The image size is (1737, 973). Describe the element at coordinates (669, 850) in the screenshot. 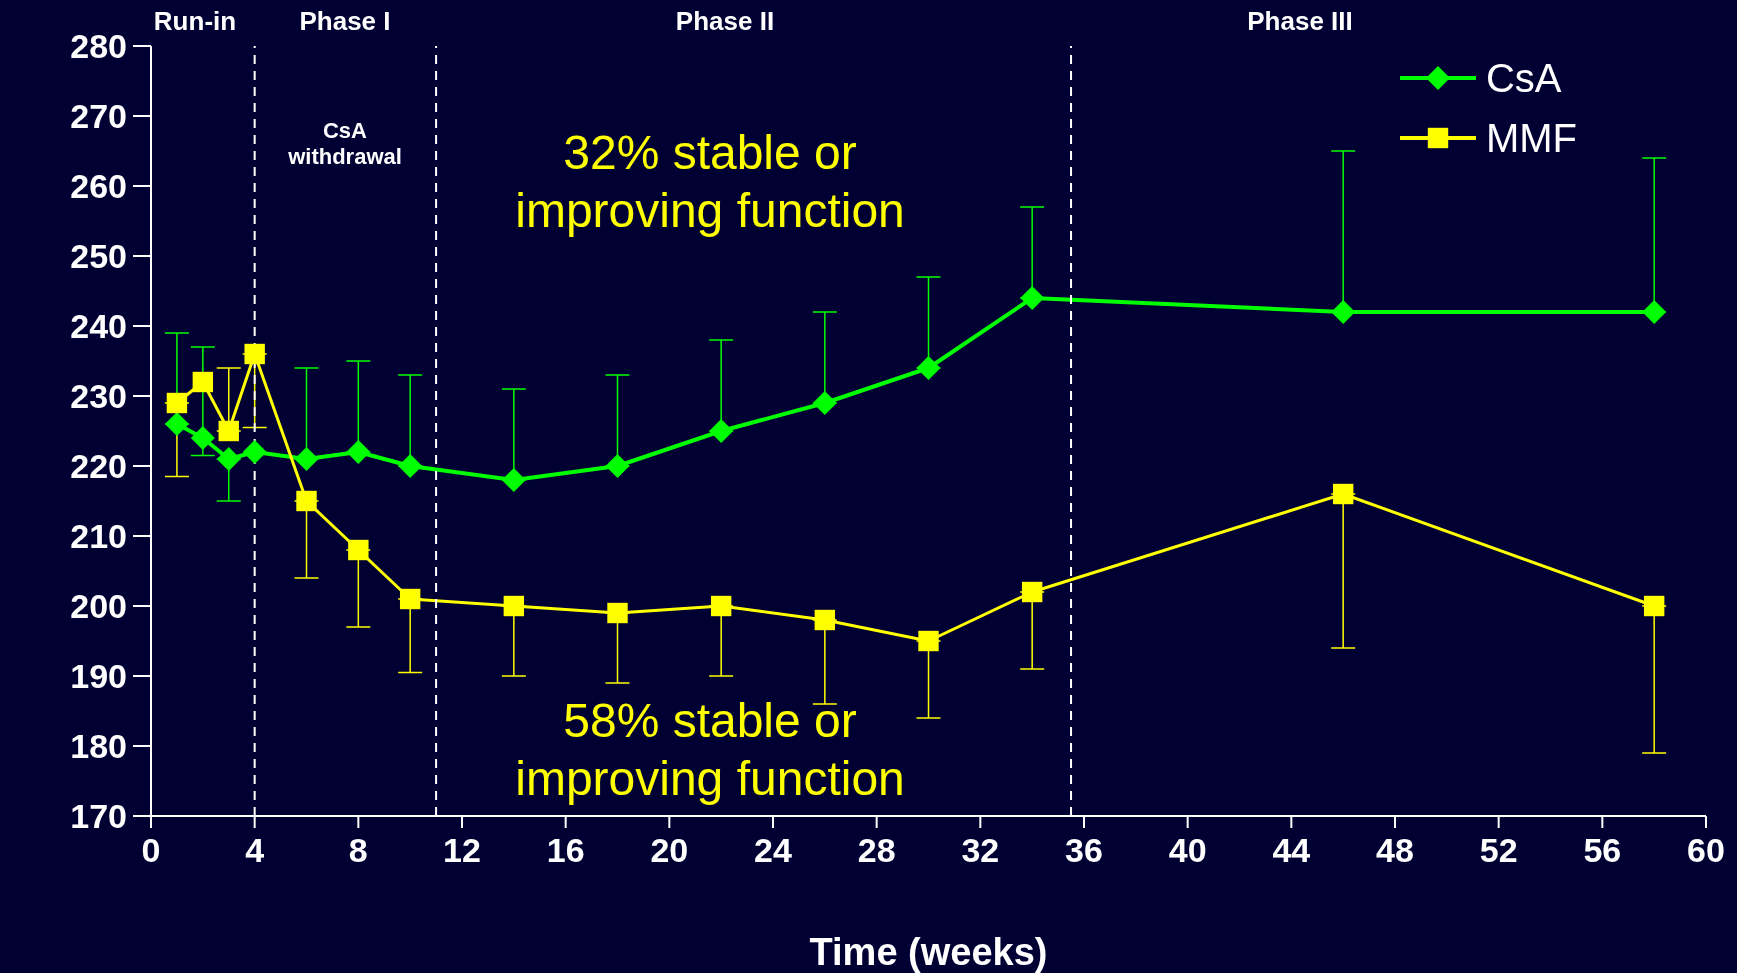

I see `x-tick-label: 20` at that location.